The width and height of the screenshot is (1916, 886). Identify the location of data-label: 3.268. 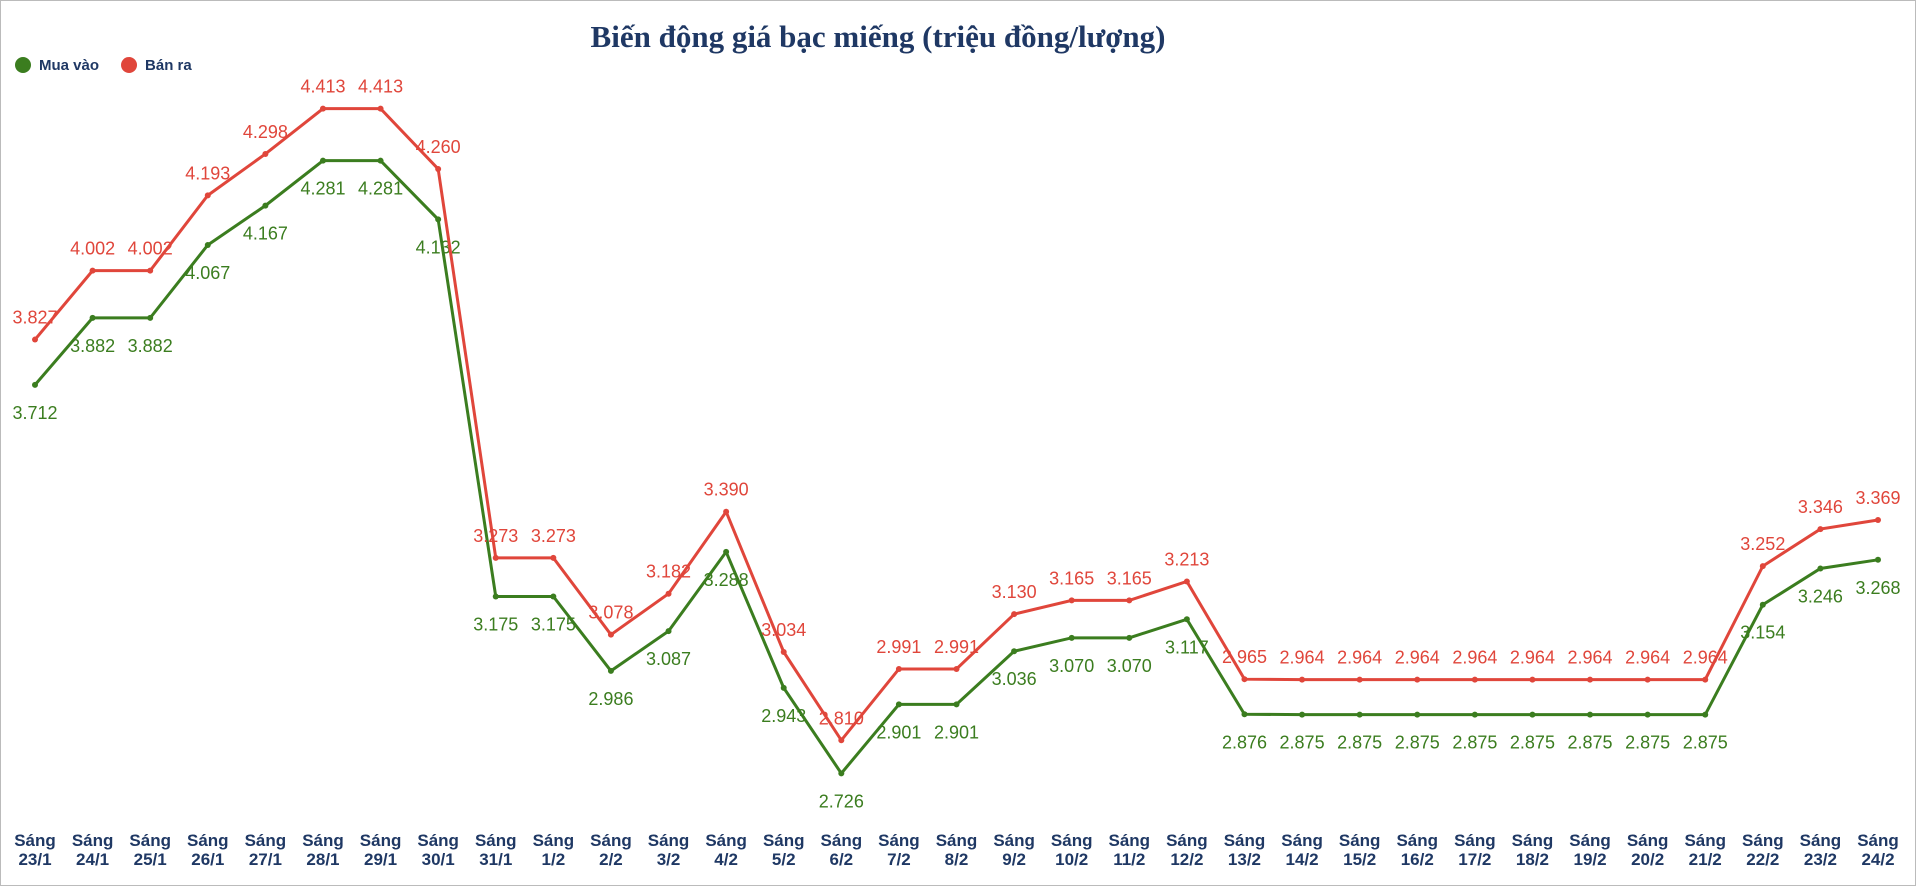
(1877, 588).